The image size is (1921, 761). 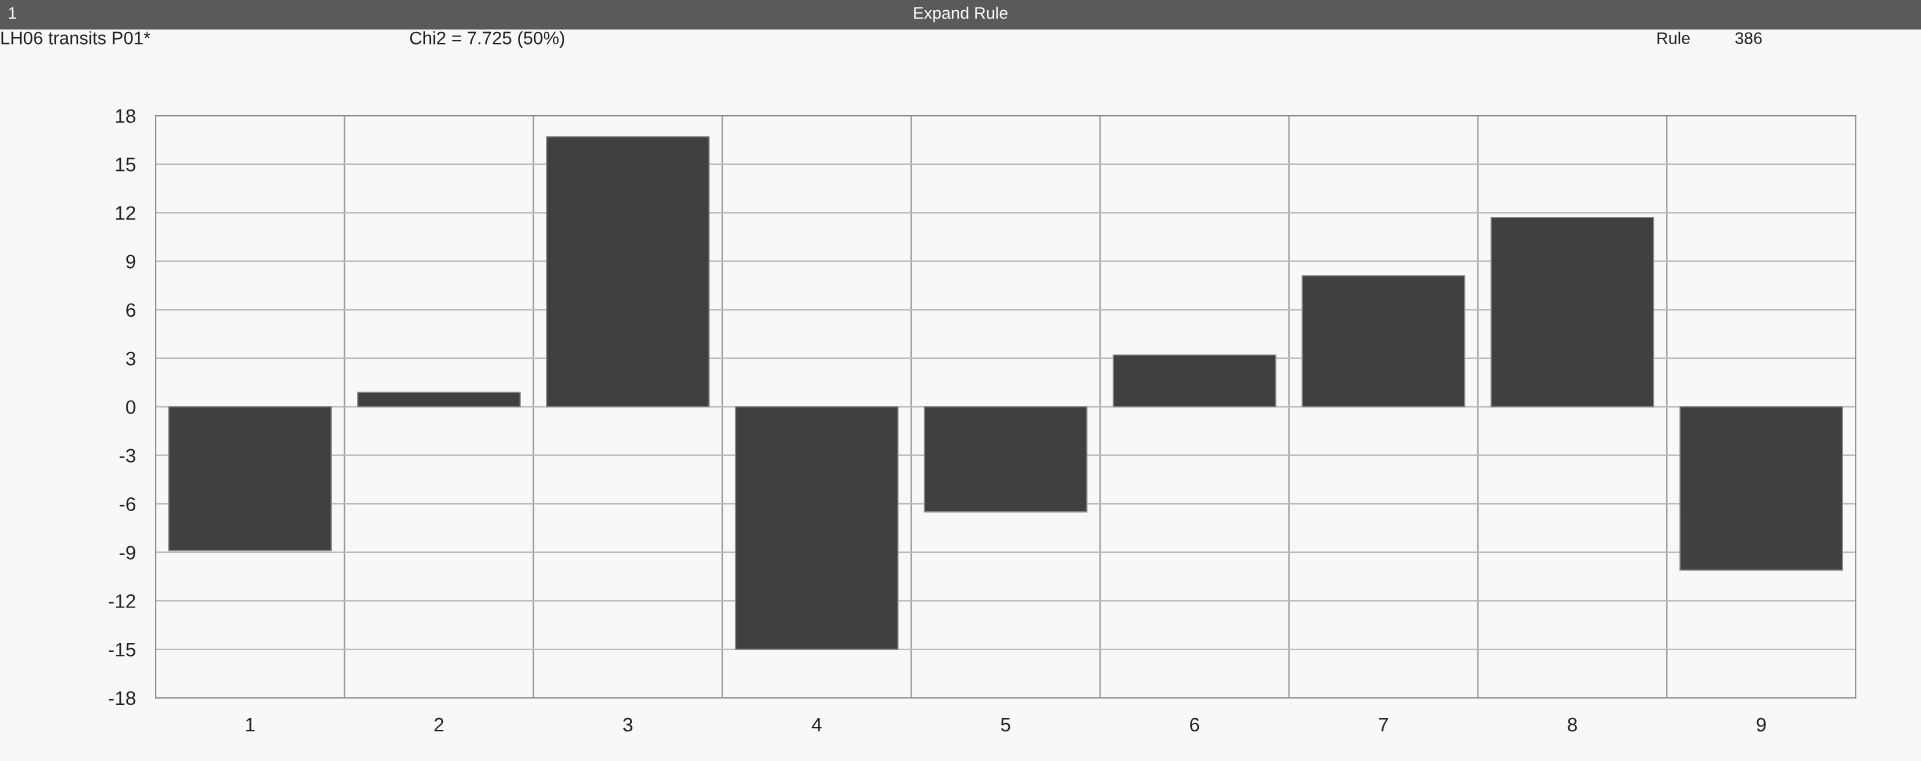 What do you see at coordinates (122, 601) in the screenshot?
I see `y-tick-label: -12` at bounding box center [122, 601].